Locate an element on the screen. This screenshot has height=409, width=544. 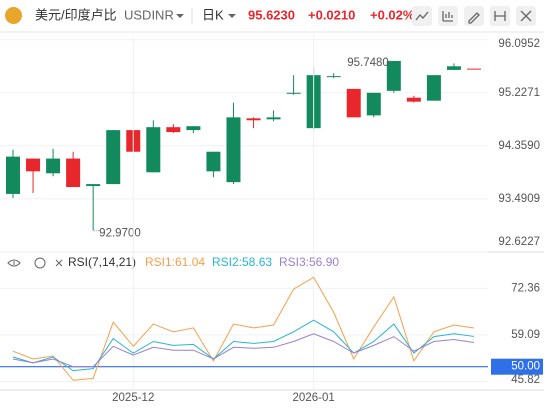
symbol-icon is located at coordinates (13, 15).